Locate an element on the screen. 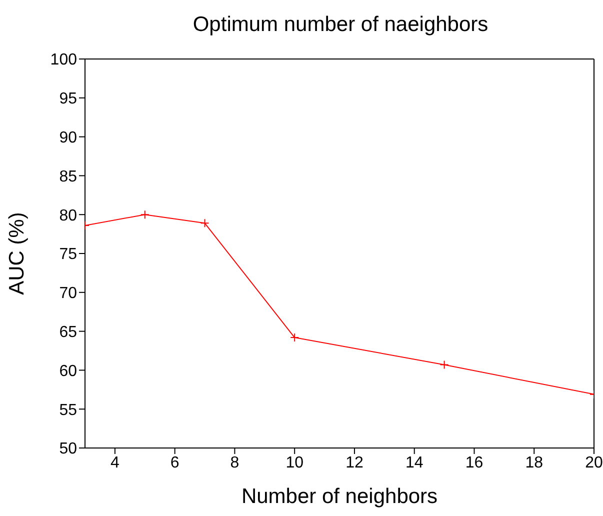  chart-title: Optimum number of naeighbors is located at coordinates (341, 25).